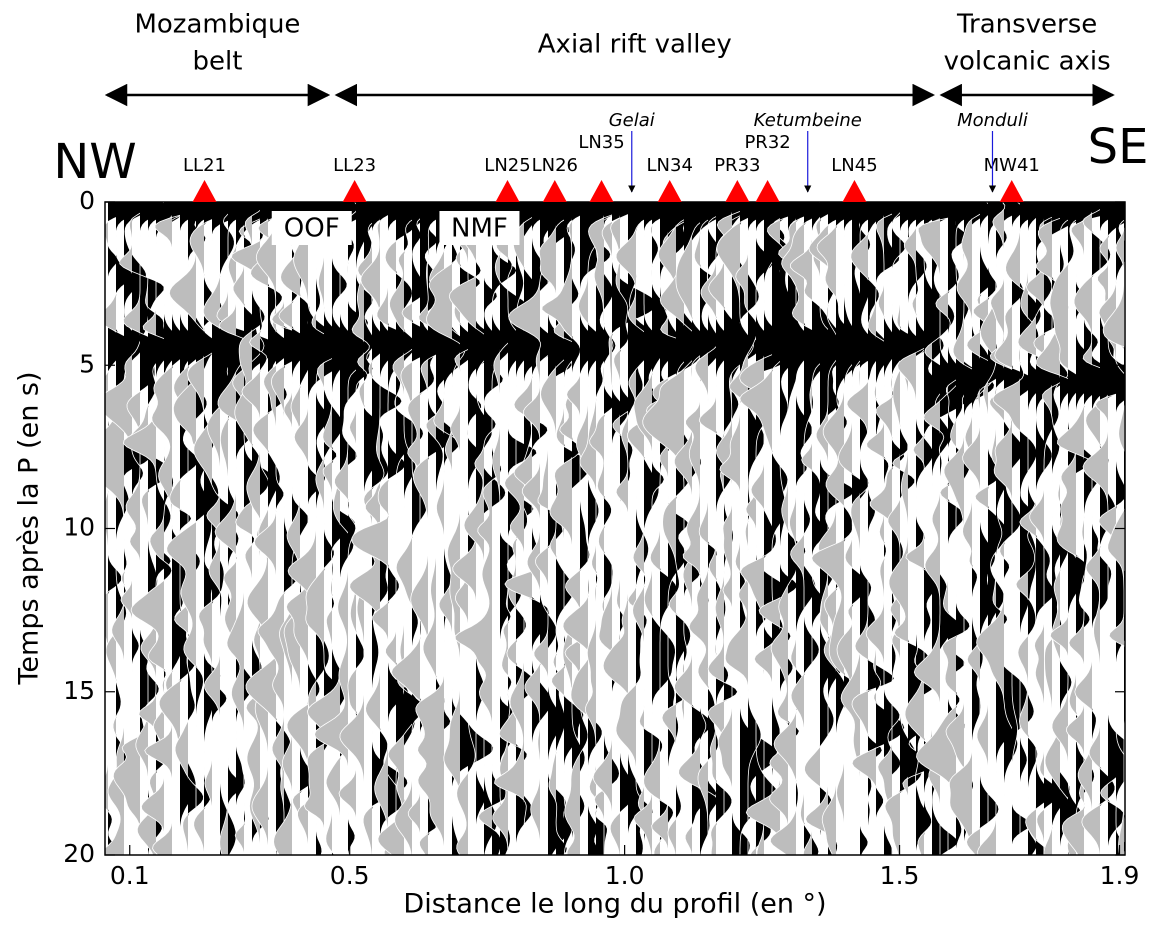 This screenshot has height=932, width=1153. What do you see at coordinates (29, 529) in the screenshot?
I see `y-axis-label: Temps après la P (en s)` at bounding box center [29, 529].